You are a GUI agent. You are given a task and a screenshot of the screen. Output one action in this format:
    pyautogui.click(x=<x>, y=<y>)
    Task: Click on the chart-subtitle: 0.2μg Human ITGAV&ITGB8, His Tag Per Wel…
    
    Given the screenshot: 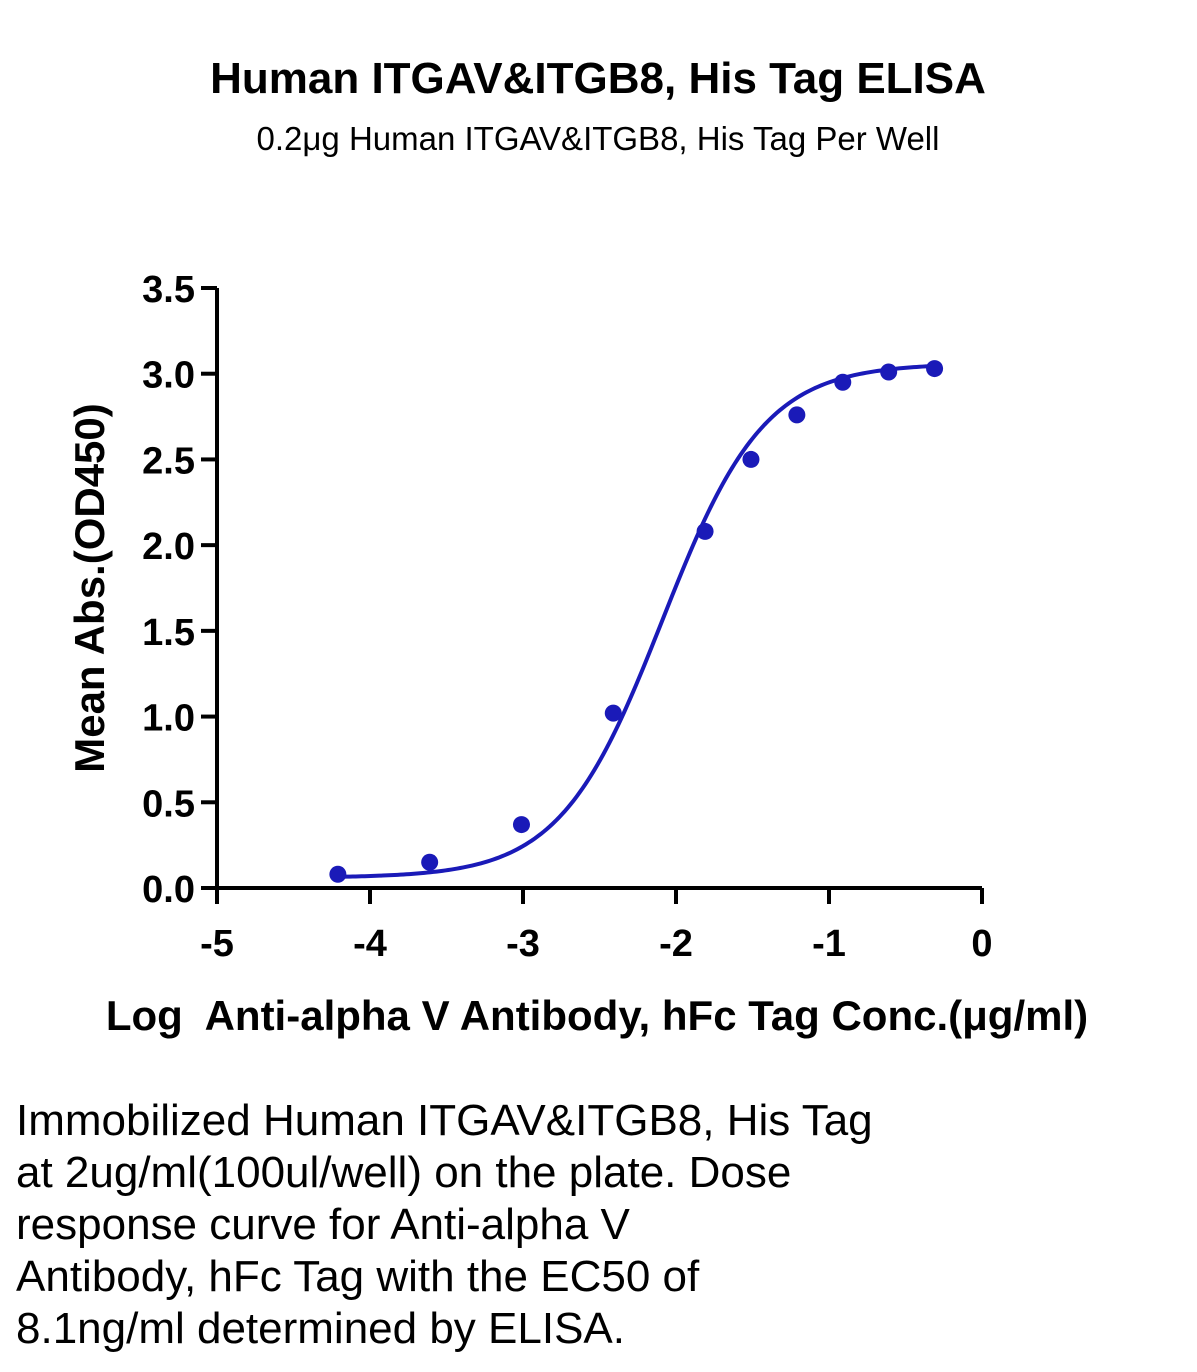 What is the action you would take?
    pyautogui.click(x=598, y=138)
    